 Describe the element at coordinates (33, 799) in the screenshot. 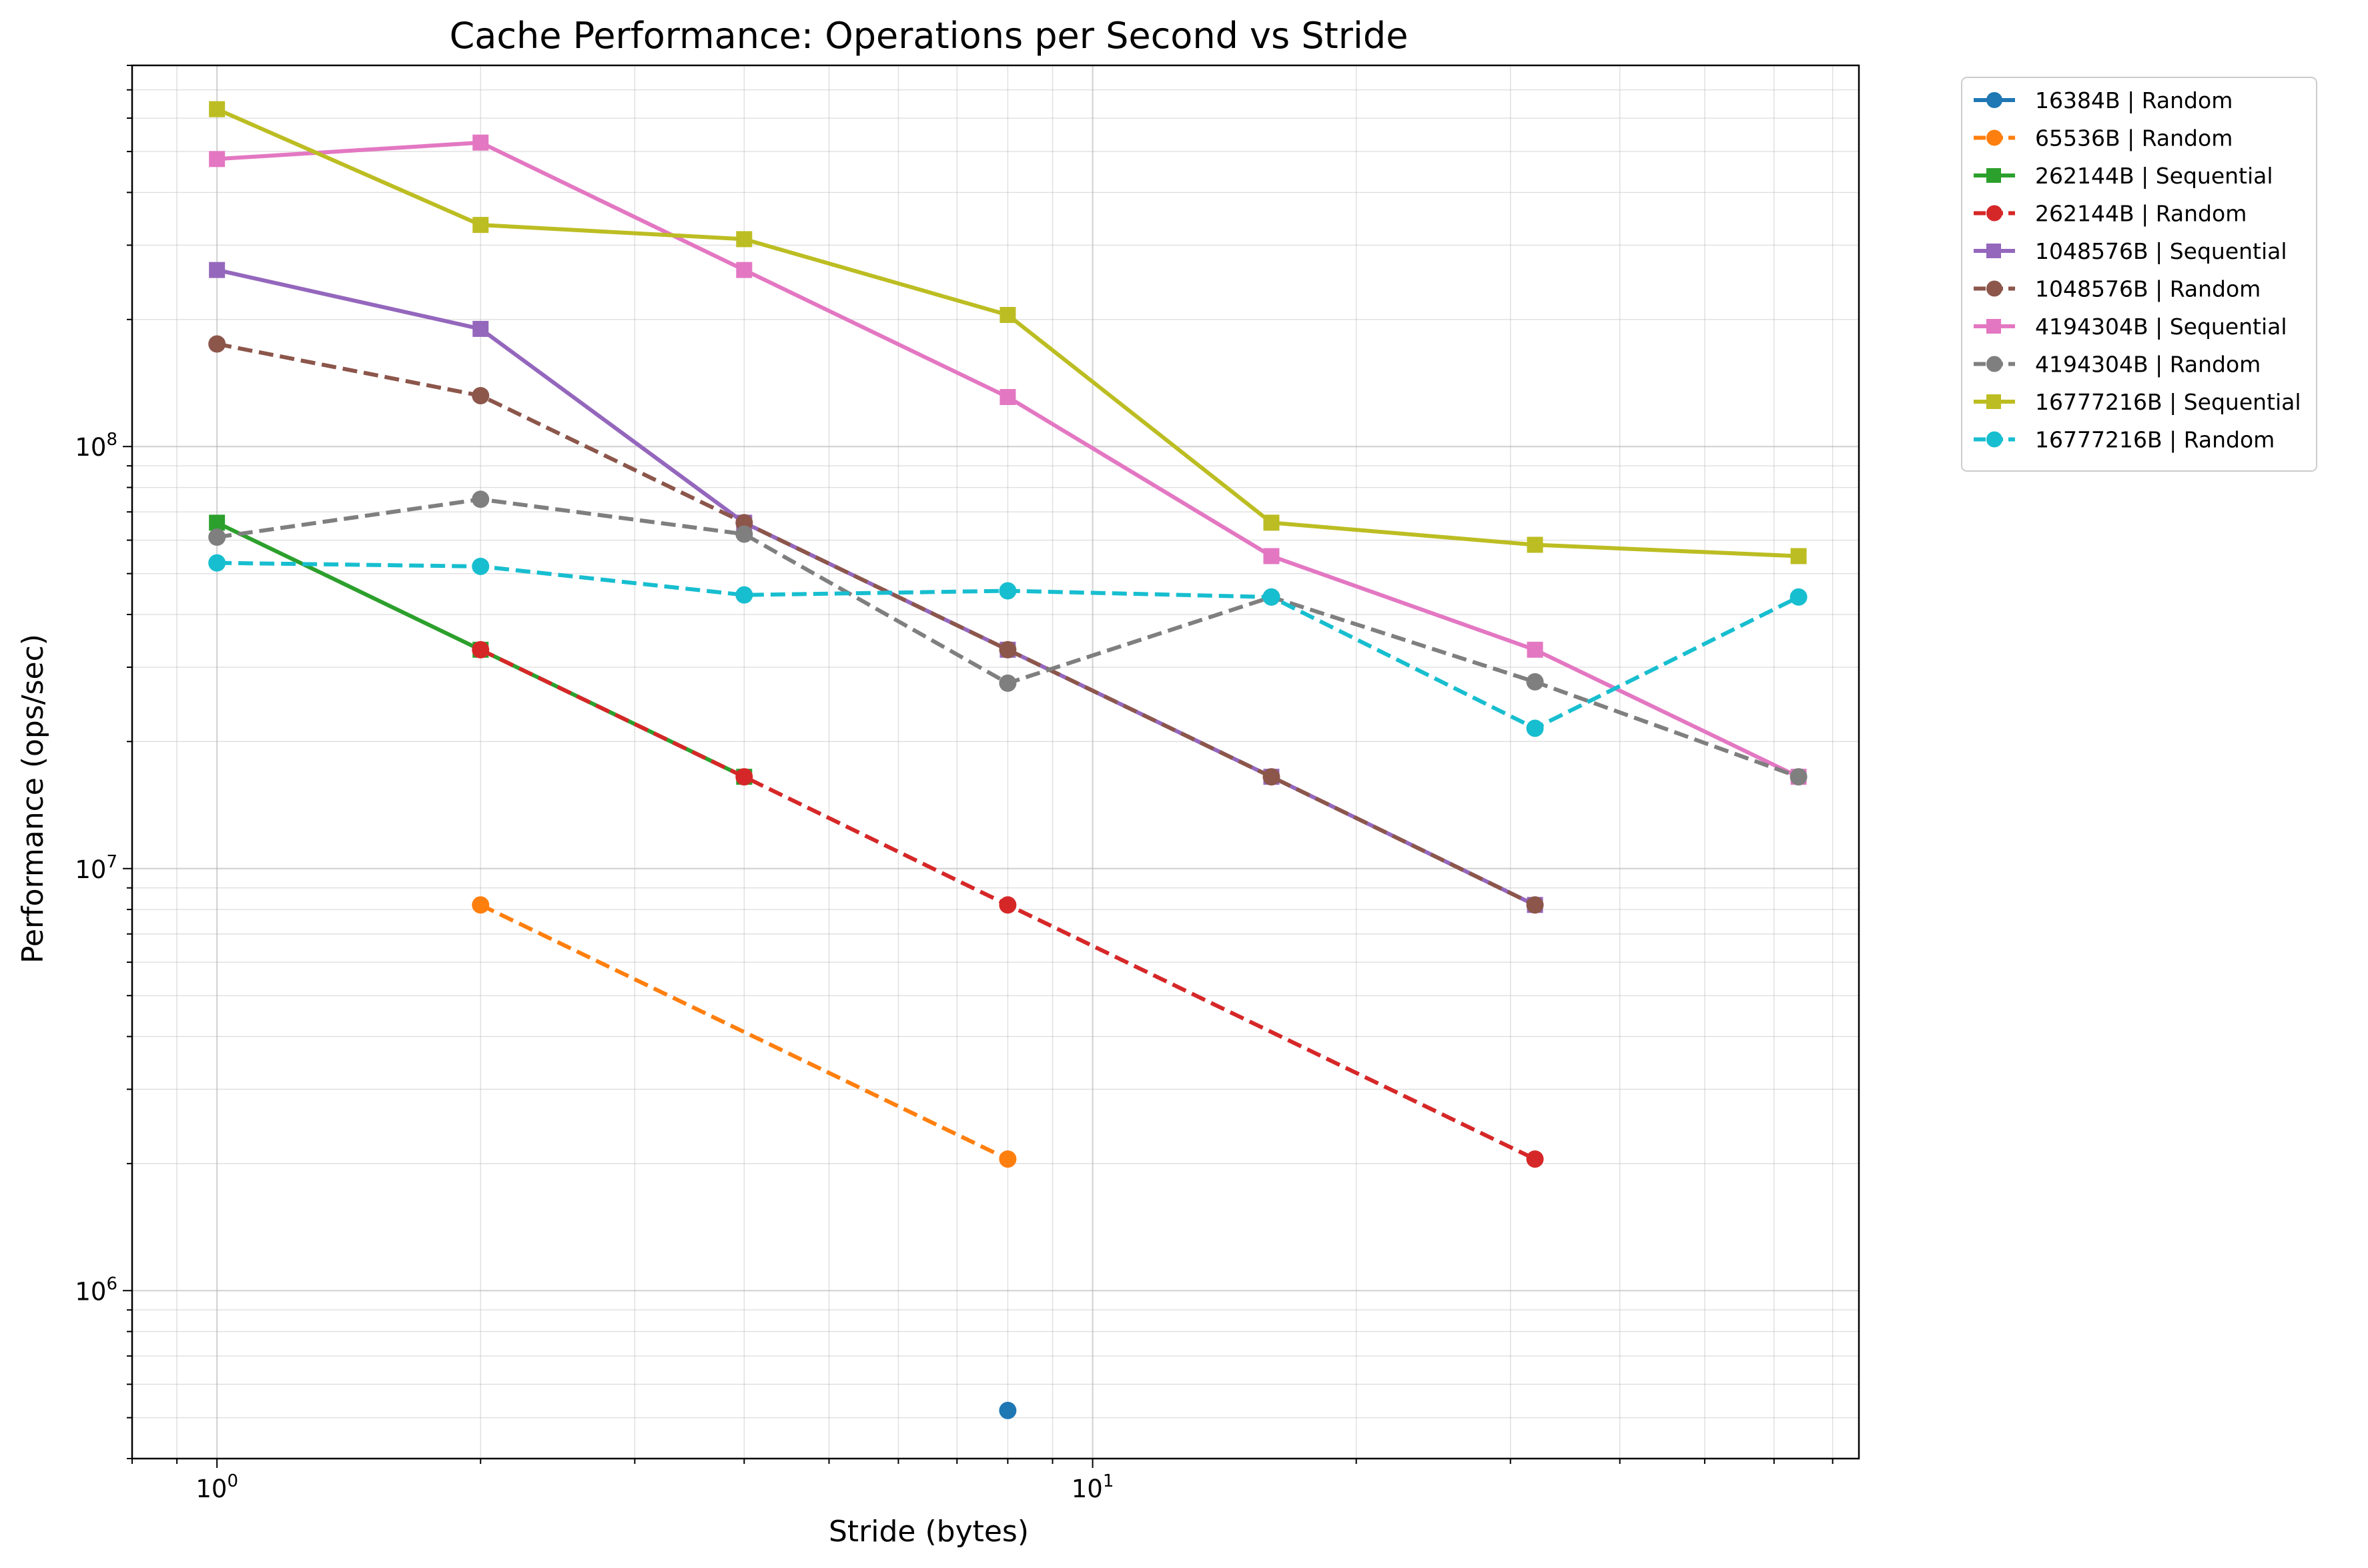

I see `y-axis-label: Performance (ops/sec)` at that location.